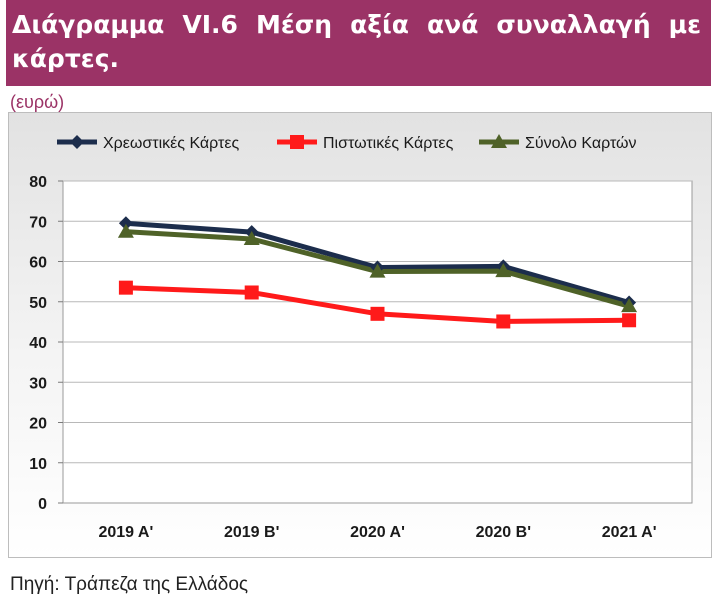 The width and height of the screenshot is (717, 610). What do you see at coordinates (129, 584) in the screenshot?
I see `source-note: Πηγή: Τράπεζα της Ελλάδος` at bounding box center [129, 584].